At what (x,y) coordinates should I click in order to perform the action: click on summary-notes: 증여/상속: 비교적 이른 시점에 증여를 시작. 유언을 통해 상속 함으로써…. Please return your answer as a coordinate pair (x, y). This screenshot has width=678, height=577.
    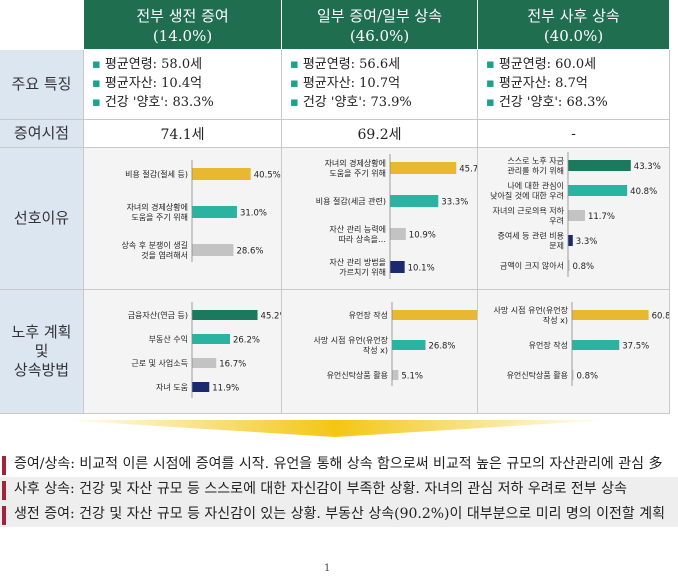
    Looking at the image, I should click on (339, 489).